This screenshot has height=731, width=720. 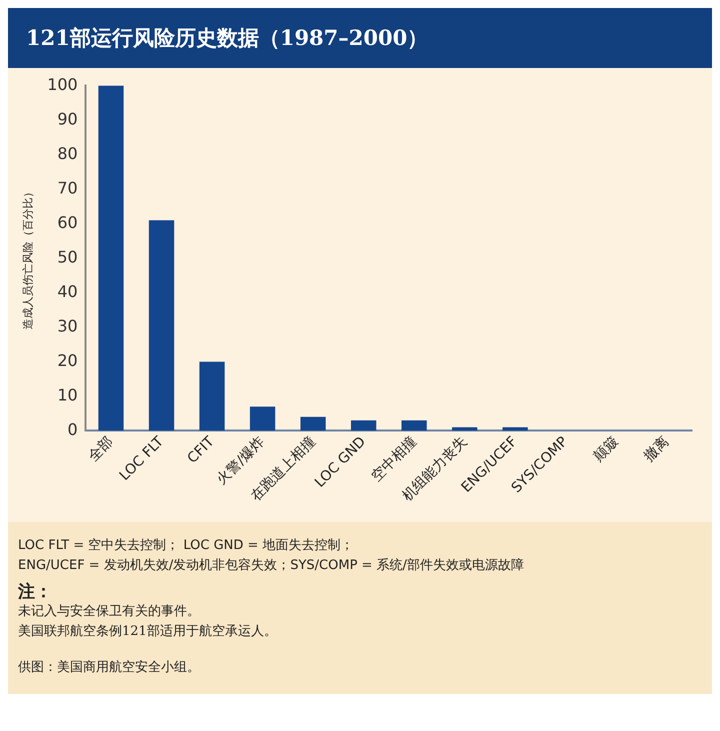 I want to click on y-tick-label: 90, so click(x=67, y=118).